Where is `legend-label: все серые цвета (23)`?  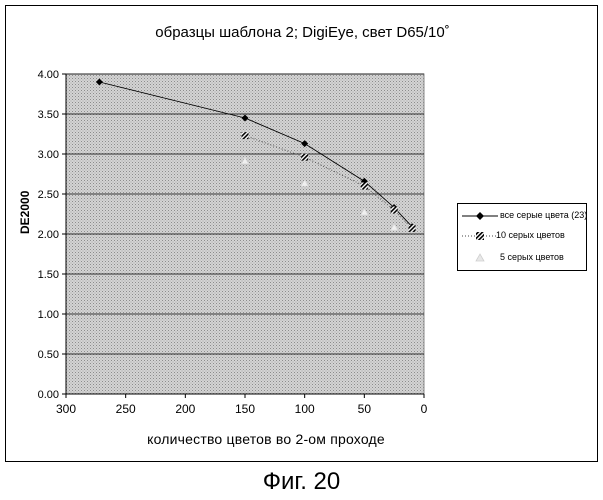
legend-label: все серые цвета (23) is located at coordinates (543, 215).